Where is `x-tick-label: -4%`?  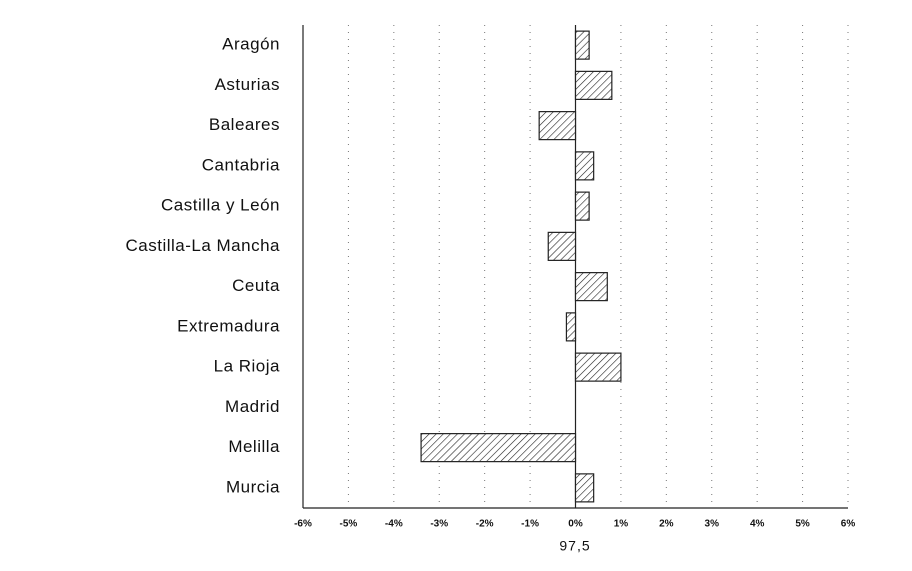 x-tick-label: -4% is located at coordinates (394, 524).